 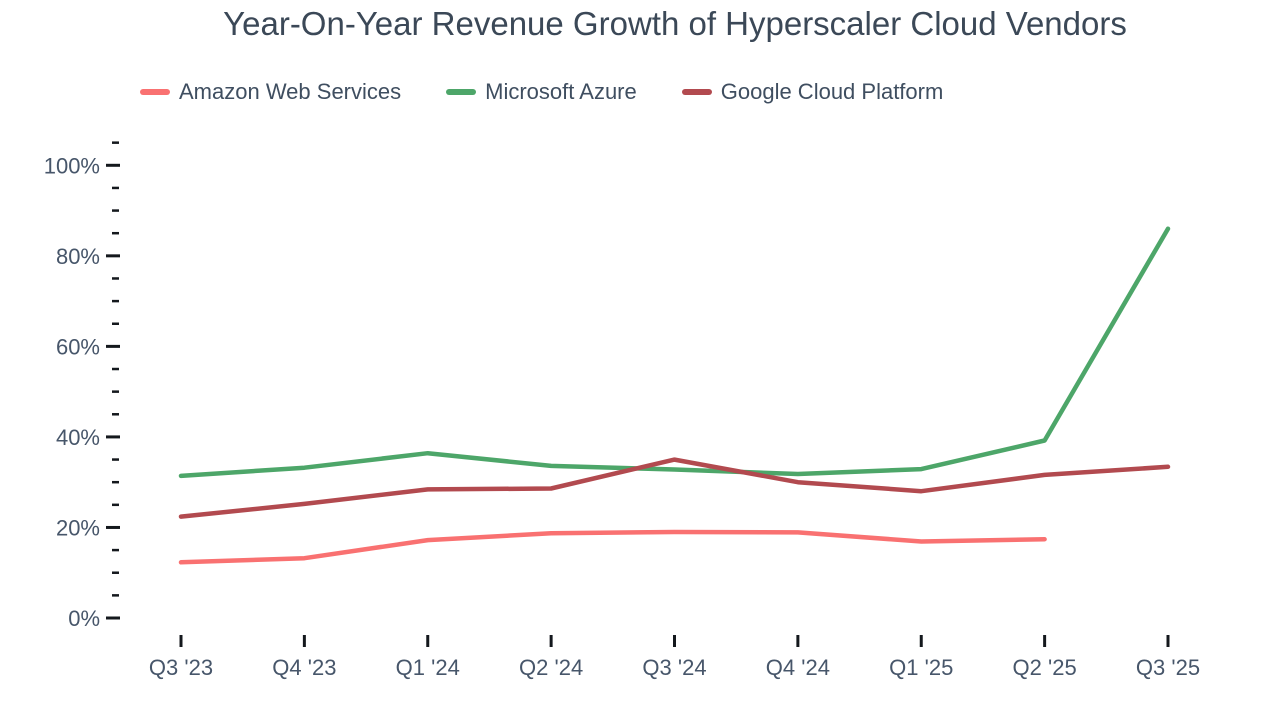 What do you see at coordinates (1168, 667) in the screenshot?
I see `x-axis-tick-label: Q3 '25` at bounding box center [1168, 667].